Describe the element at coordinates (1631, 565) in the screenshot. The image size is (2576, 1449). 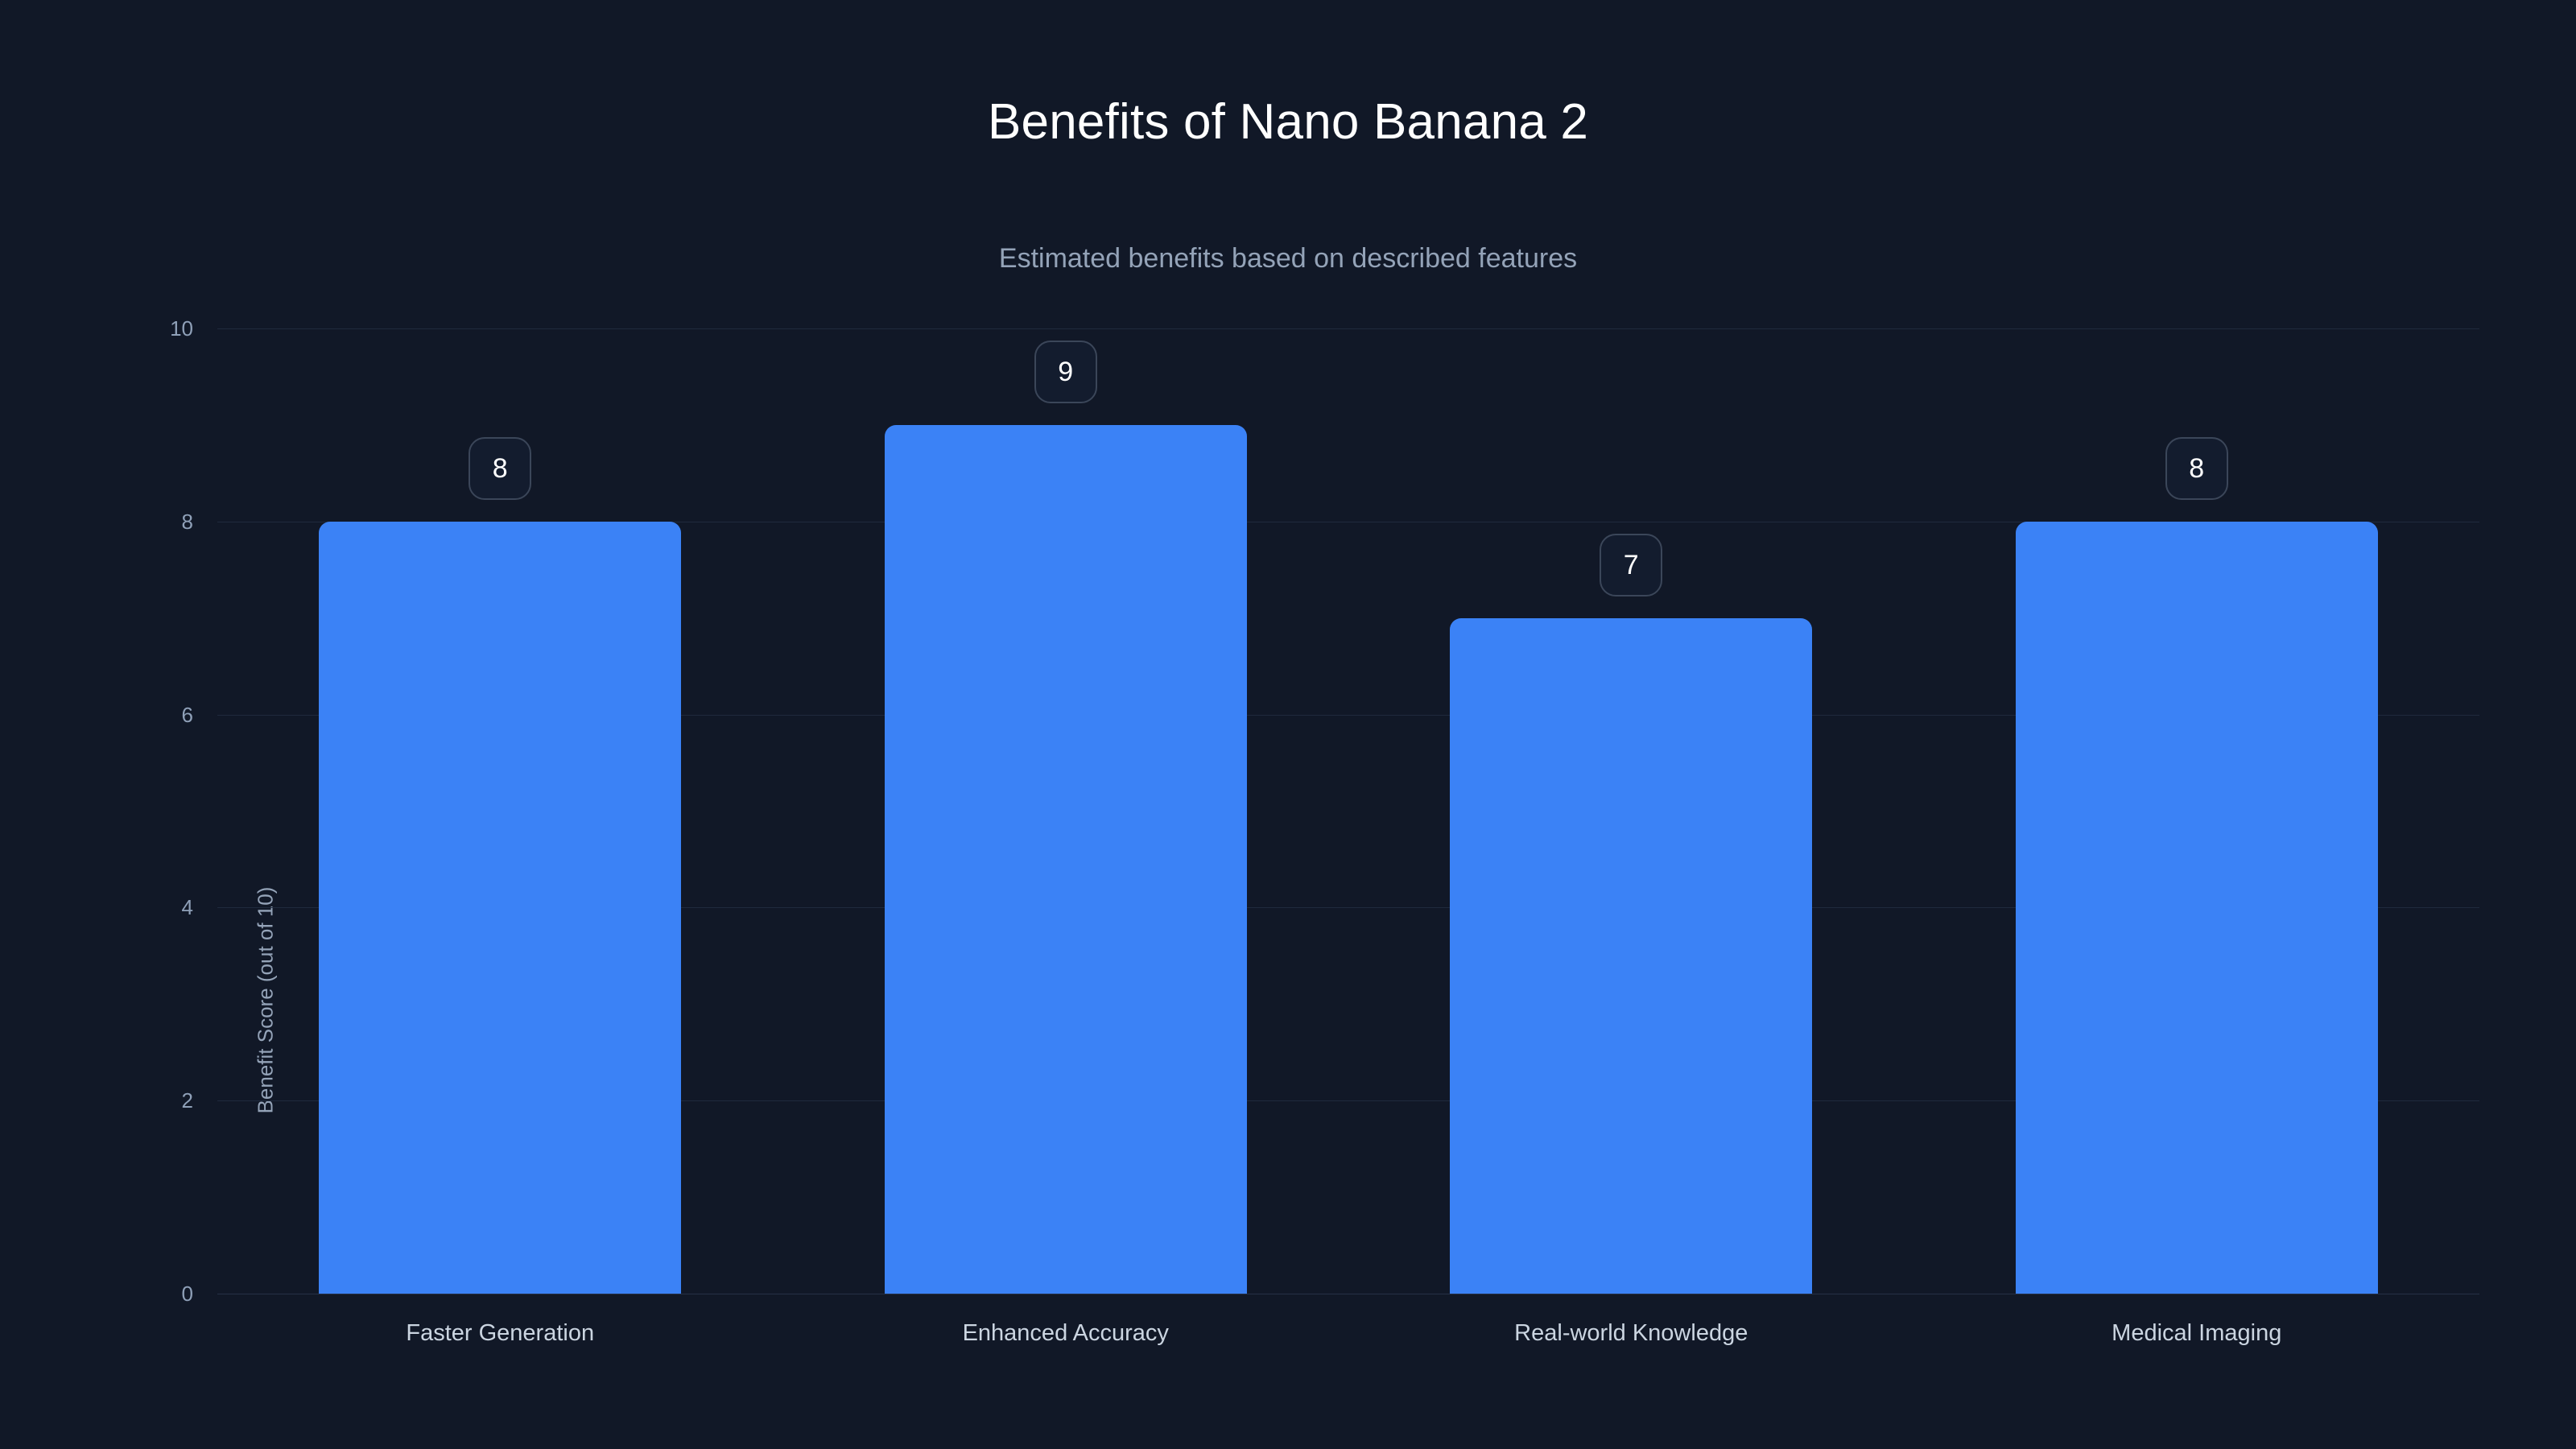
I see `bar-value-badge: 7` at that location.